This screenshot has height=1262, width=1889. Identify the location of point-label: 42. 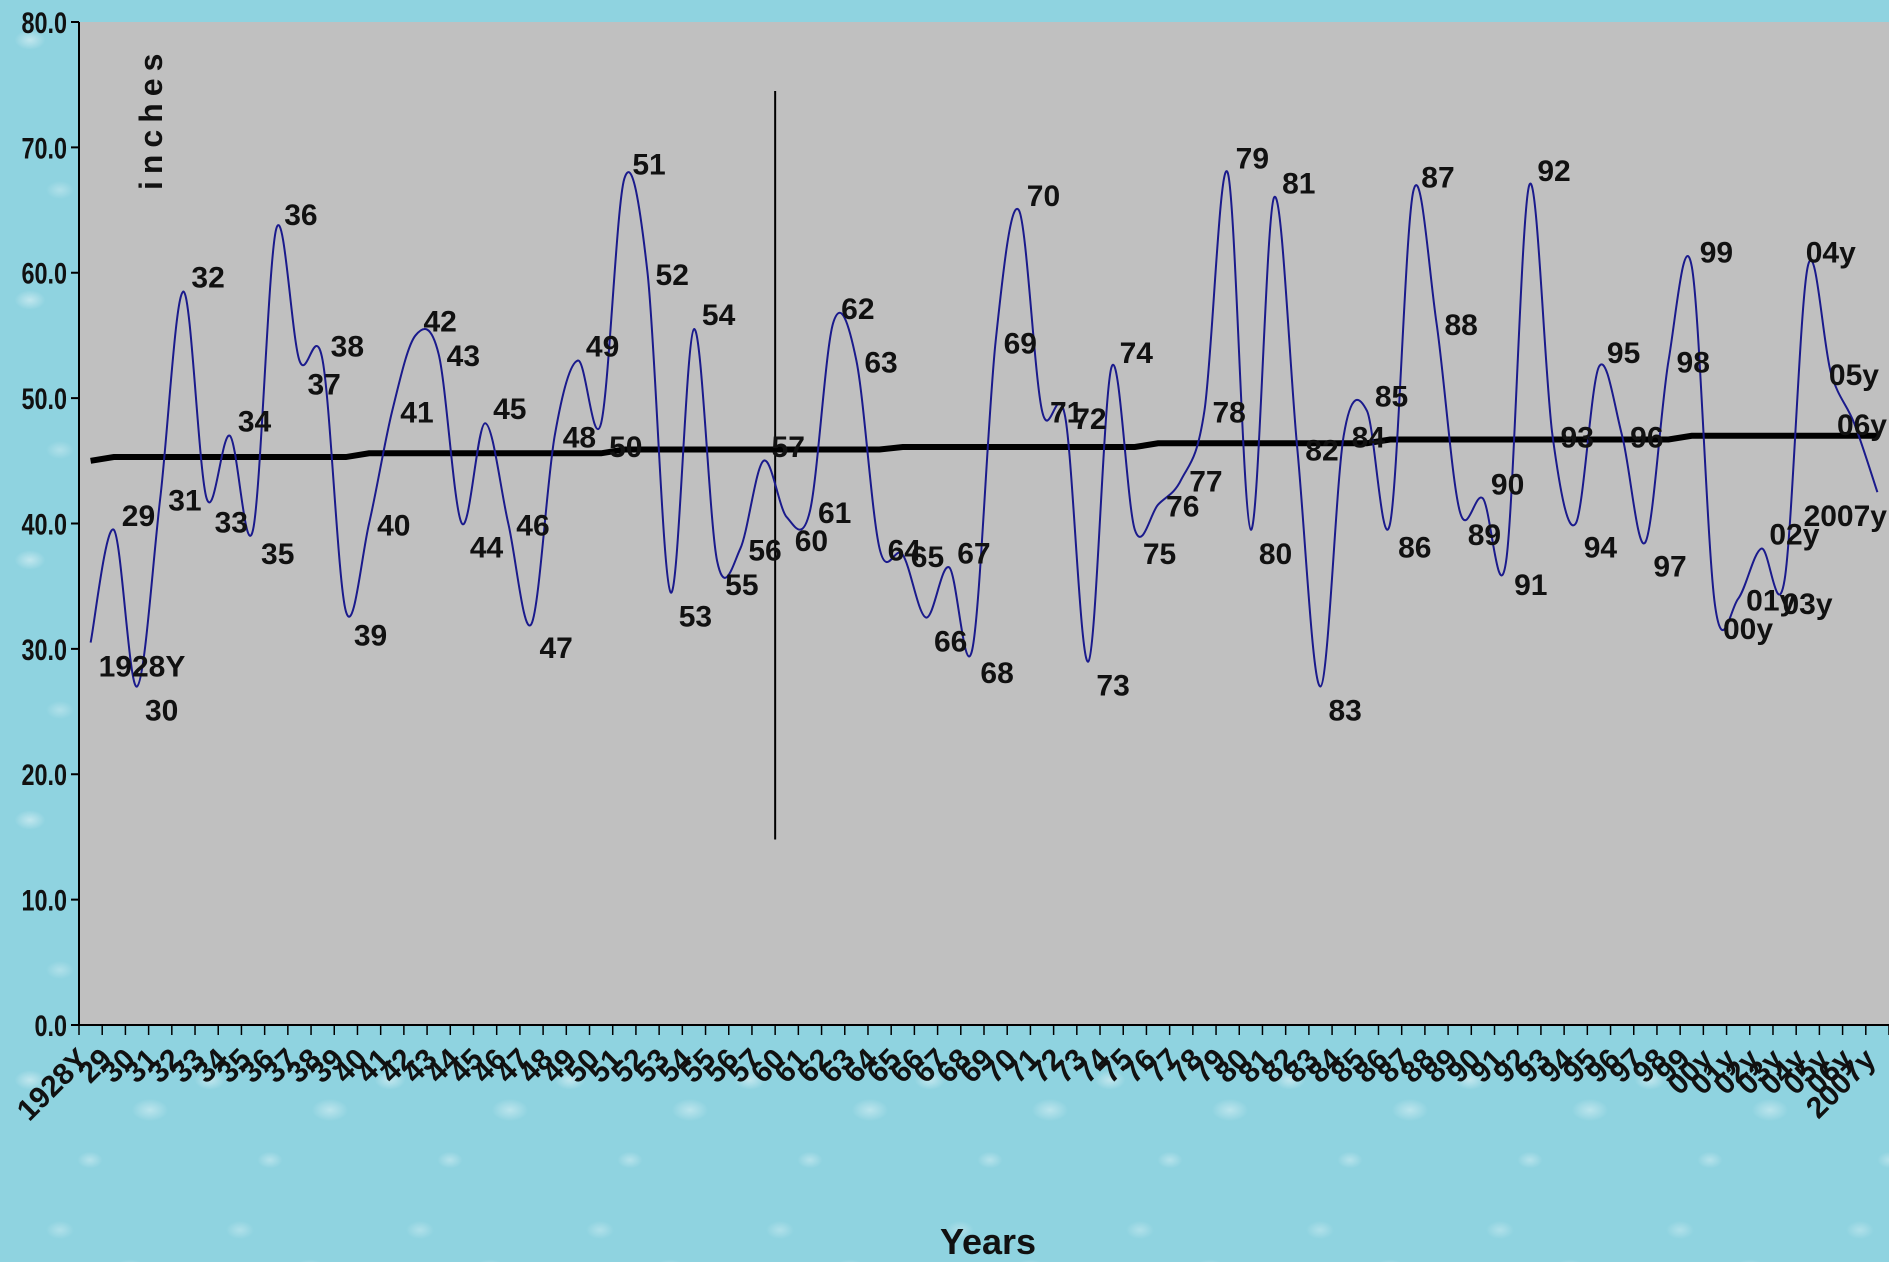
(439, 321).